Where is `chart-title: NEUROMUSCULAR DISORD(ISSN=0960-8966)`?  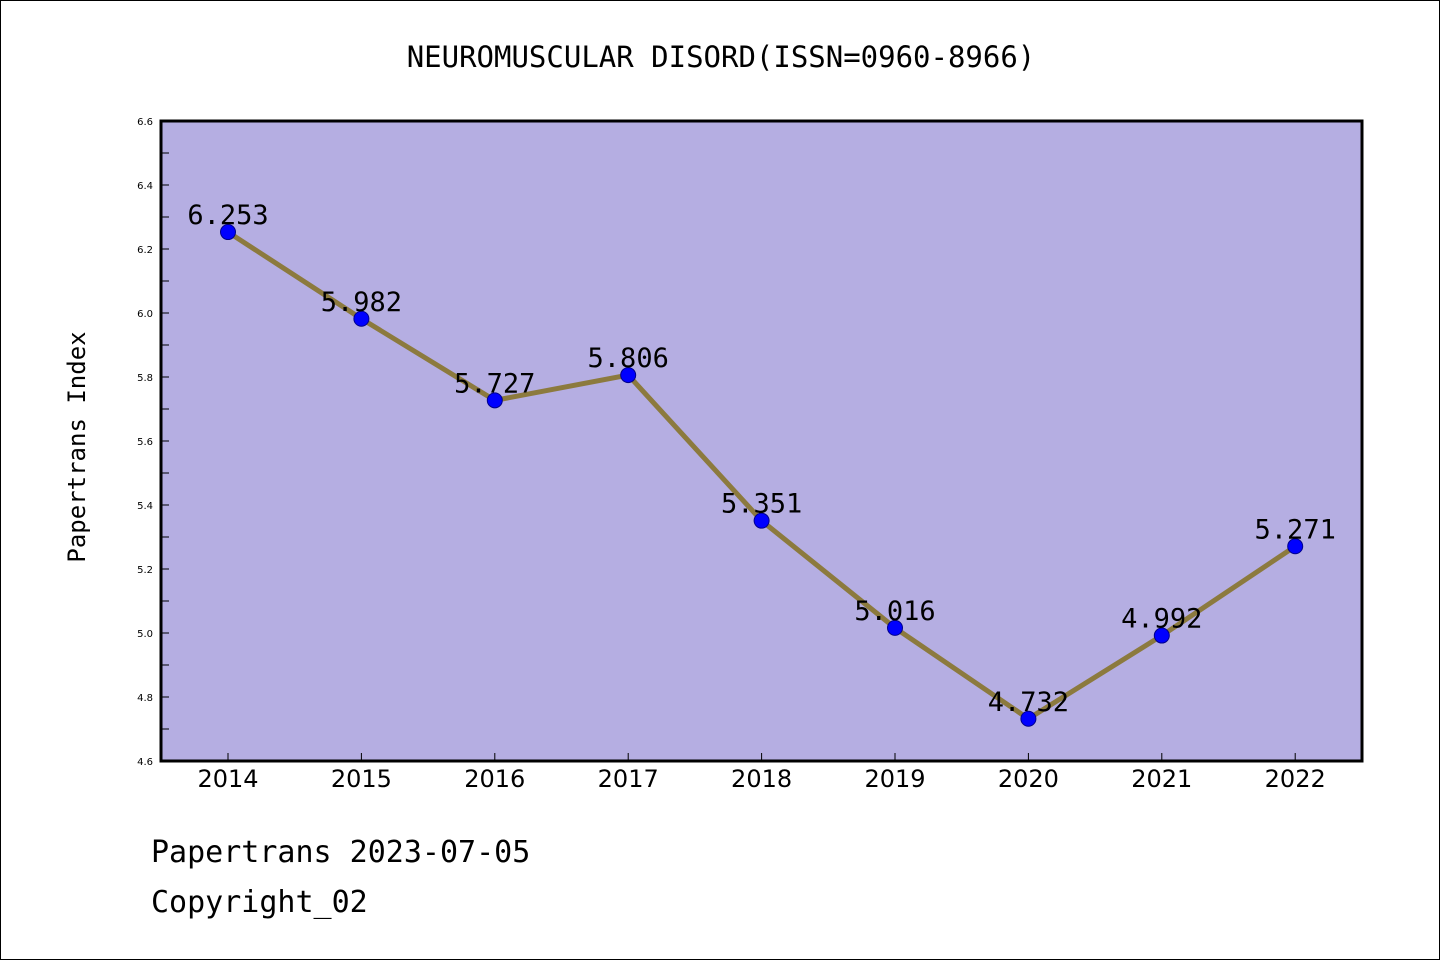 chart-title: NEUROMUSCULAR DISORD(ISSN=0960-8966) is located at coordinates (721, 57).